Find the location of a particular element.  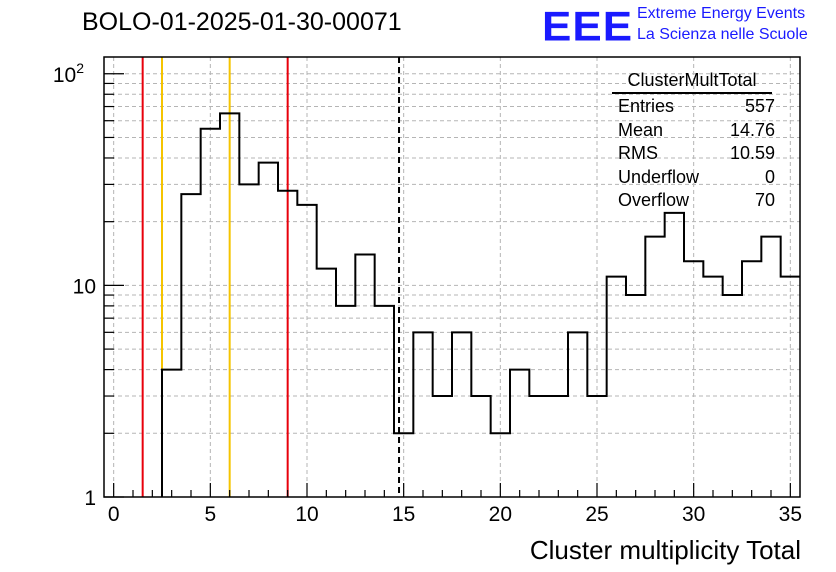

x-axis-label: Cluster multiplicity Total is located at coordinates (665, 550).